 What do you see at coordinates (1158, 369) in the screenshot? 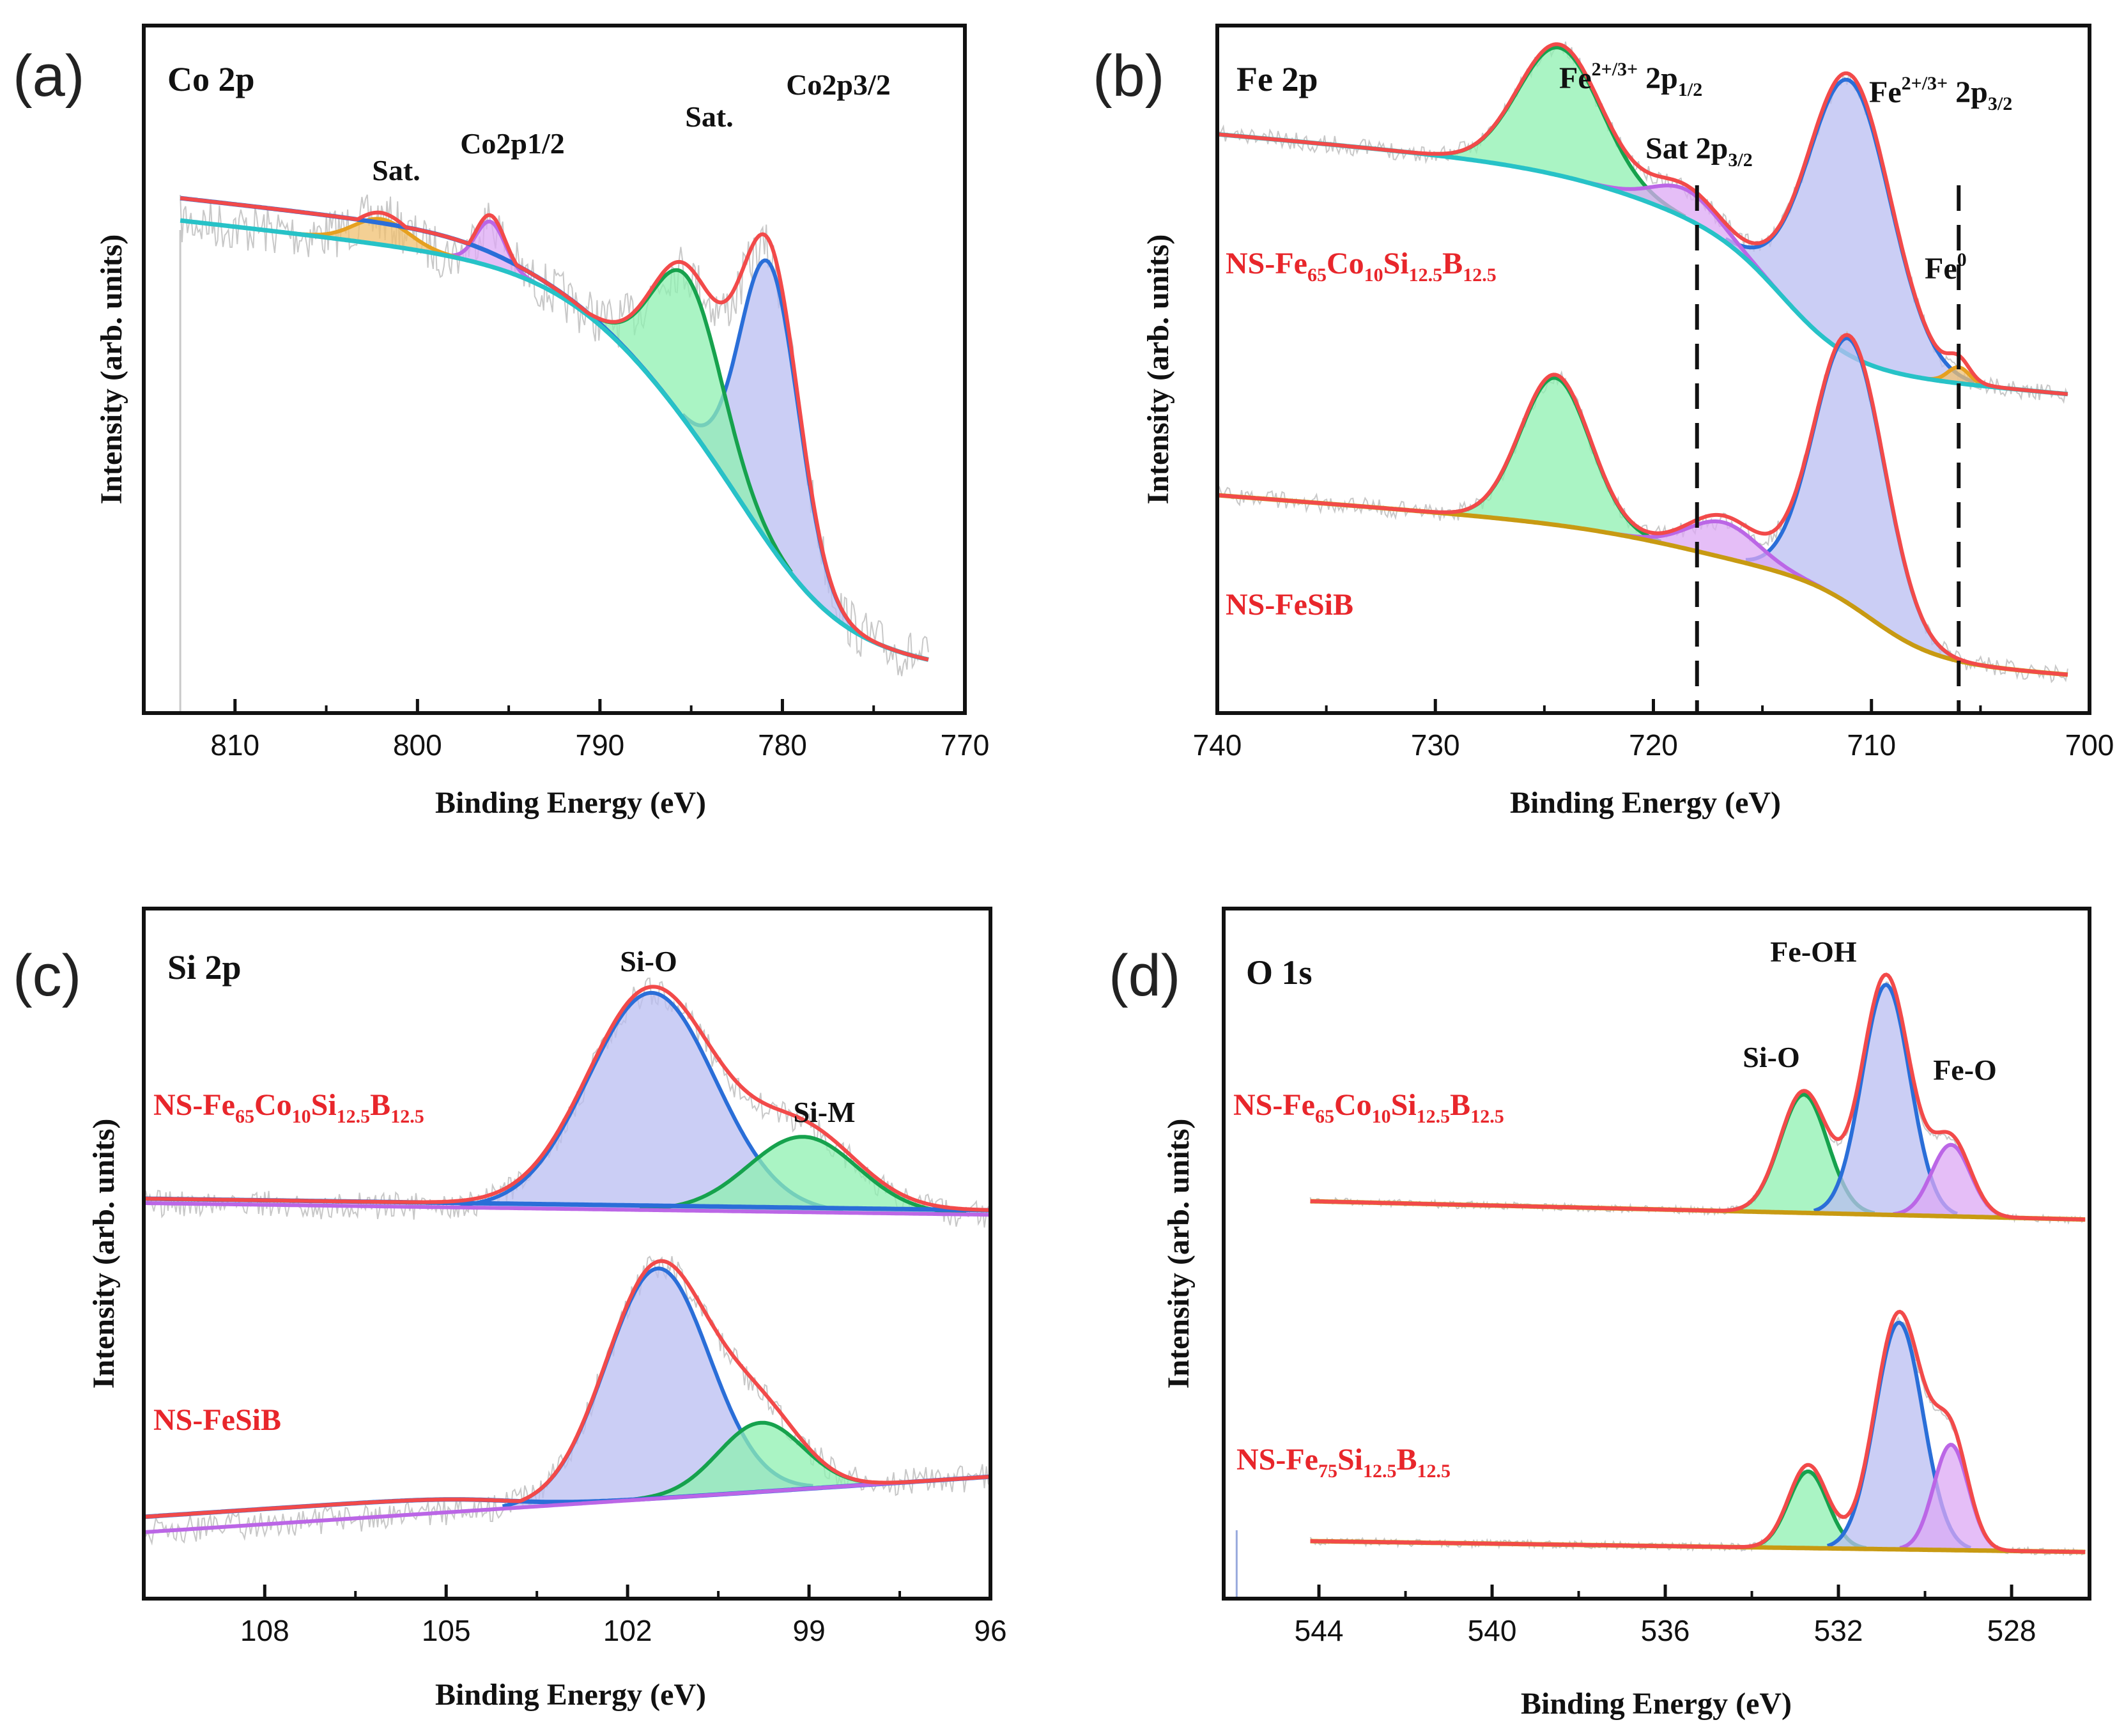
I see `panel-b-ylabel: Intensity (arb. units)` at bounding box center [1158, 369].